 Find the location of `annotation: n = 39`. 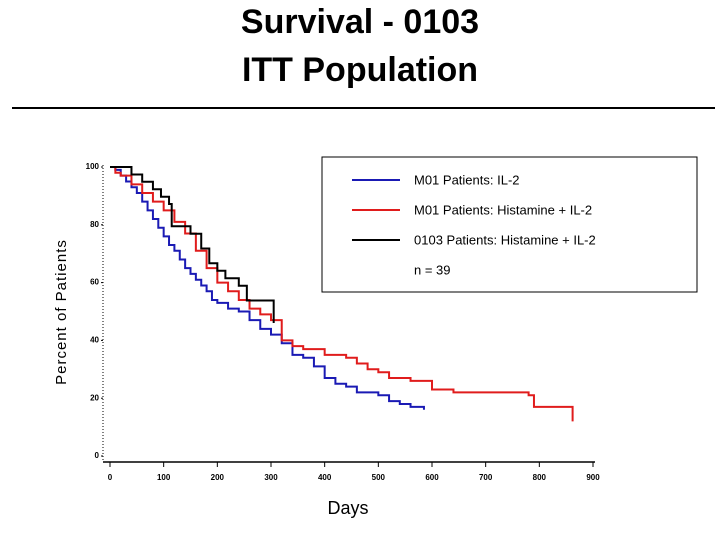

annotation: n = 39 is located at coordinates (432, 269).